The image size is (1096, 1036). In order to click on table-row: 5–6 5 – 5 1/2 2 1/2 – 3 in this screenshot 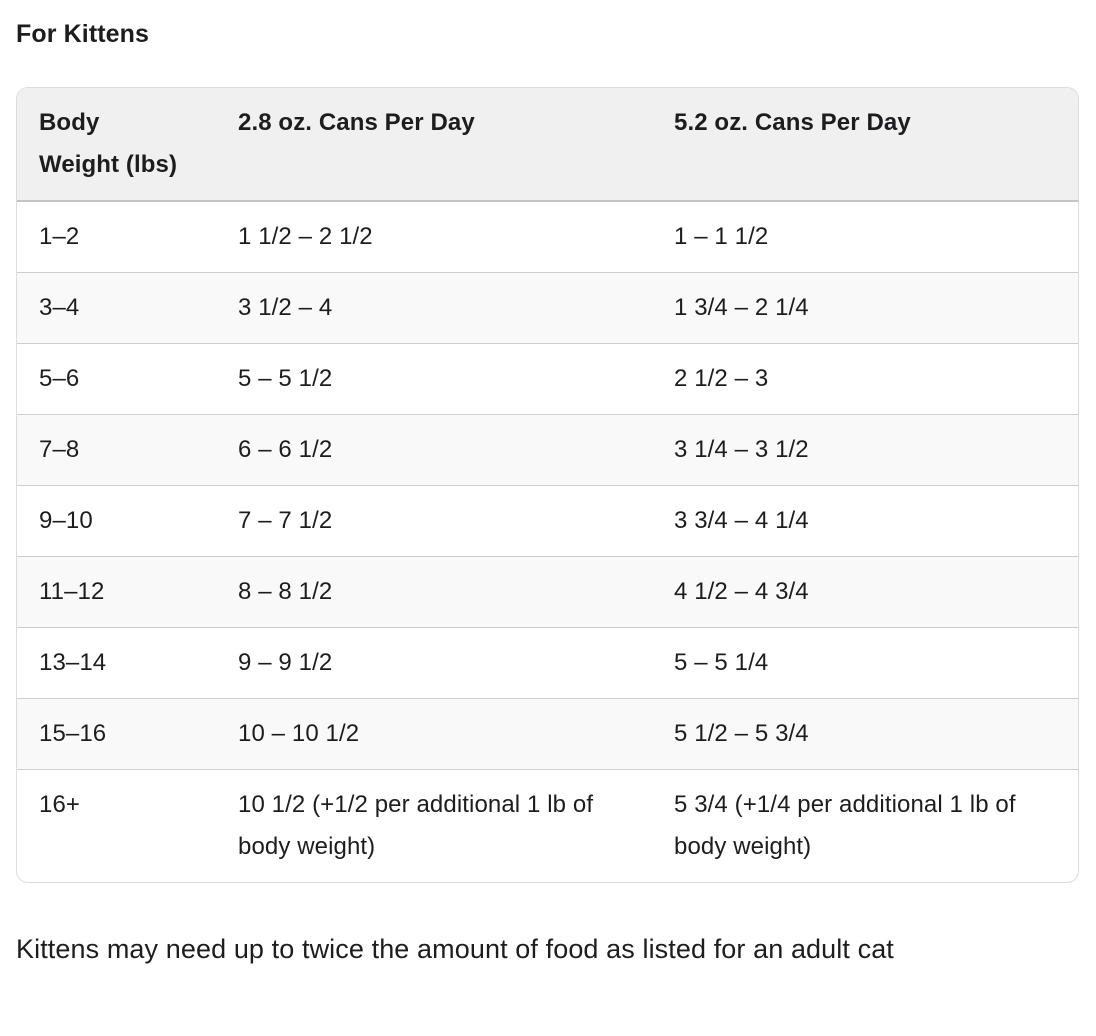, I will do `click(547, 378)`.